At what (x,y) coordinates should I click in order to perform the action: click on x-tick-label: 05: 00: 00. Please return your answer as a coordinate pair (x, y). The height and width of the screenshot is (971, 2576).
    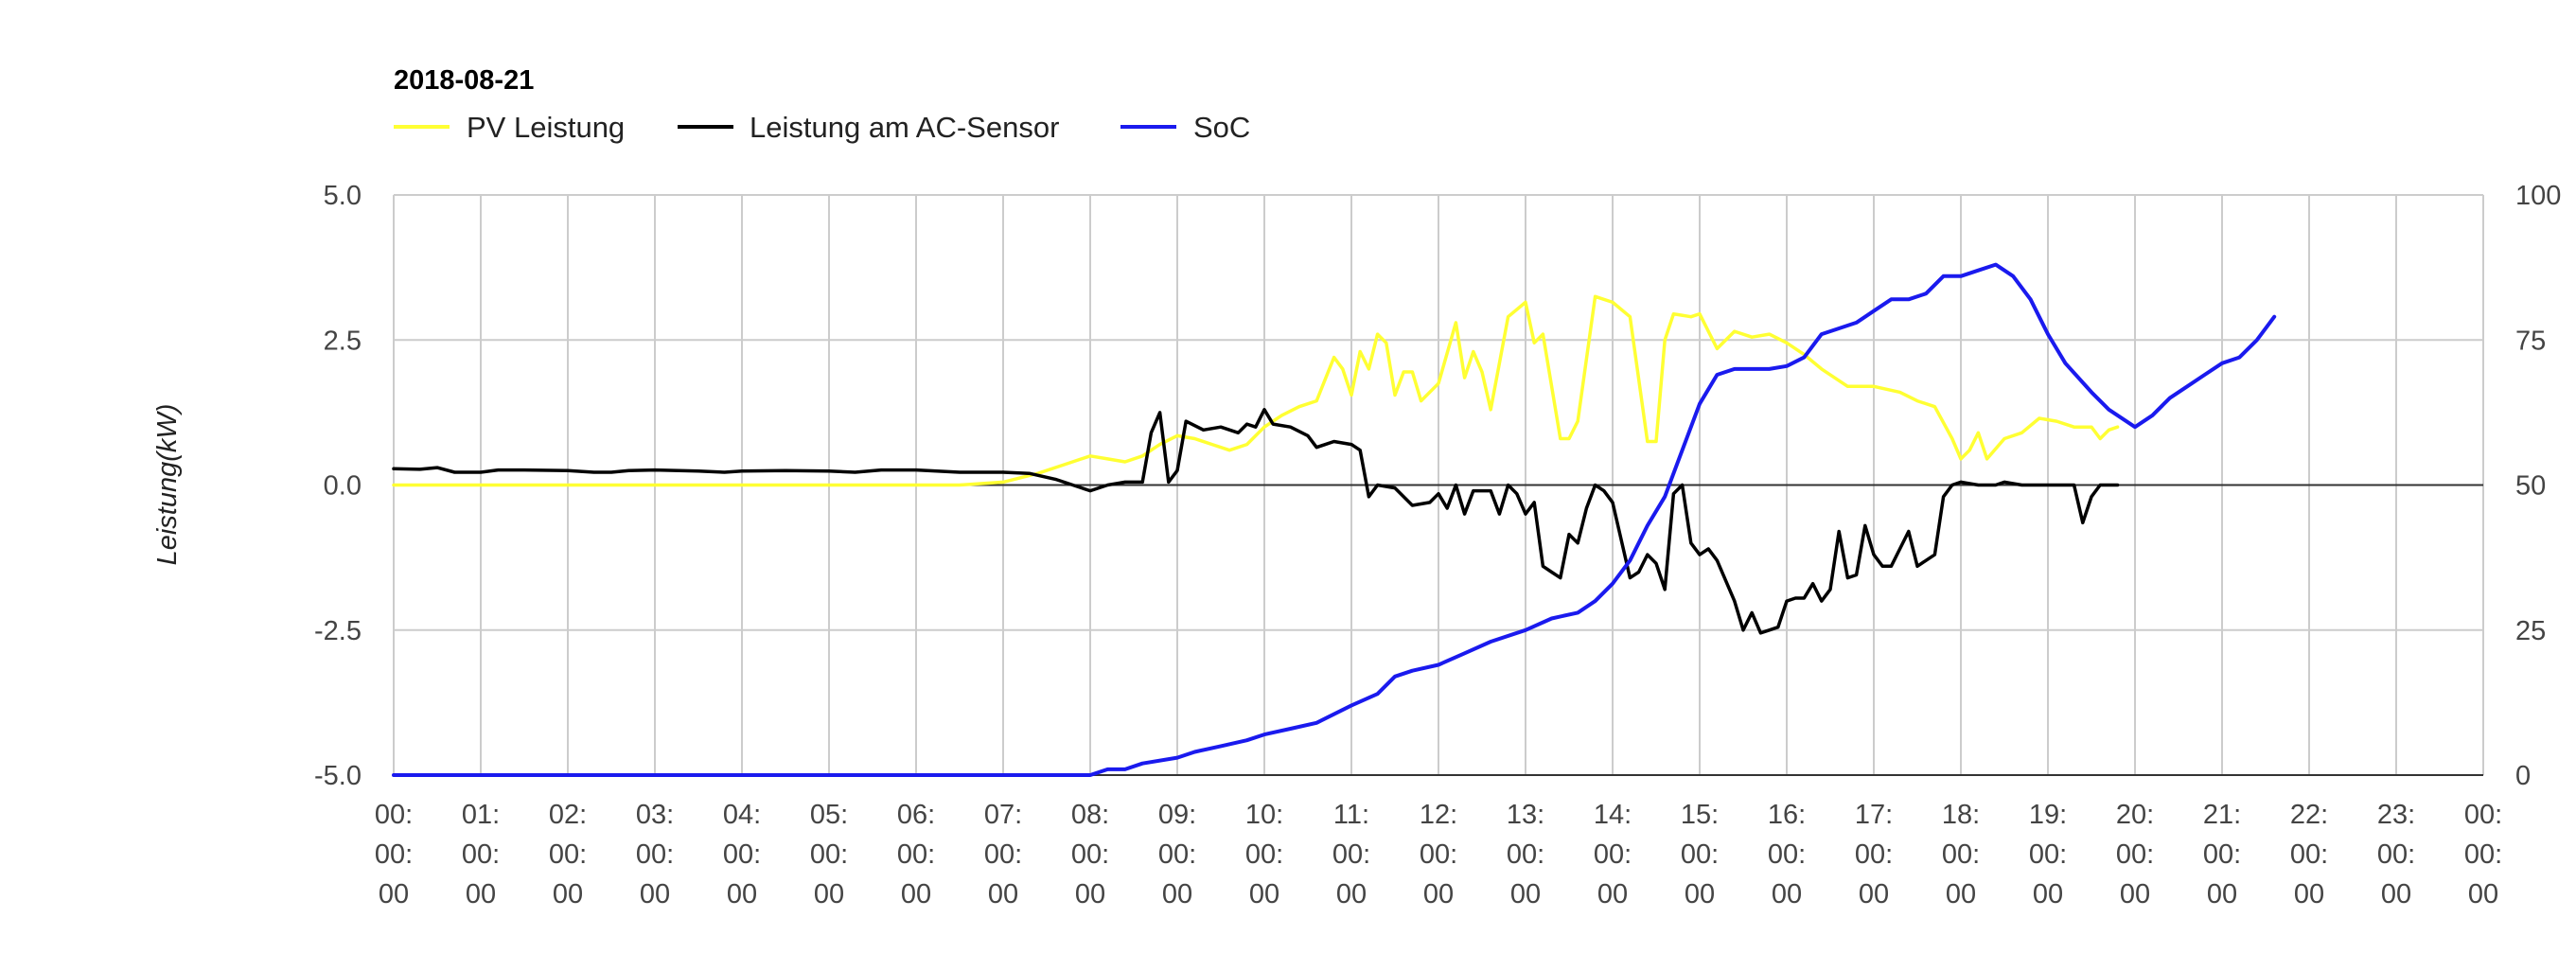
    Looking at the image, I should click on (829, 854).